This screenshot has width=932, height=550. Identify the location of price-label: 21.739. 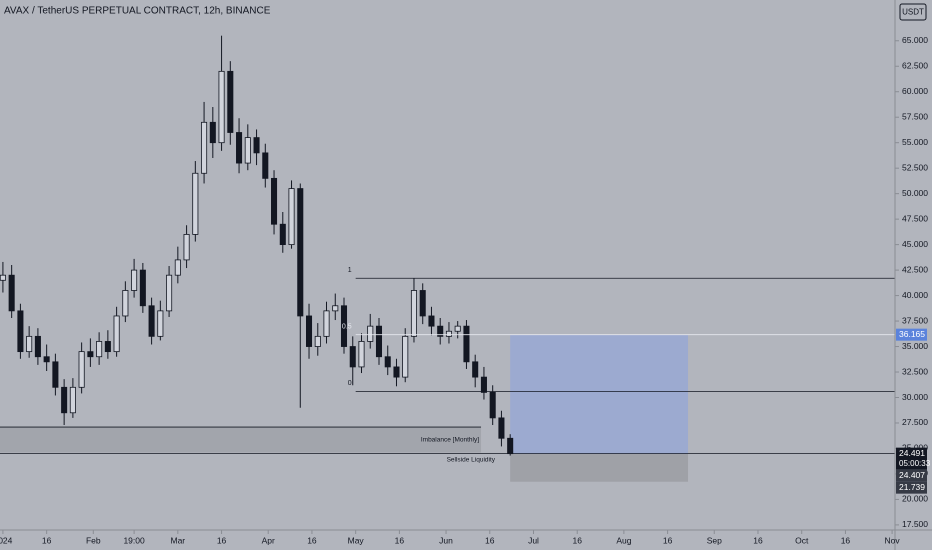
(912, 487).